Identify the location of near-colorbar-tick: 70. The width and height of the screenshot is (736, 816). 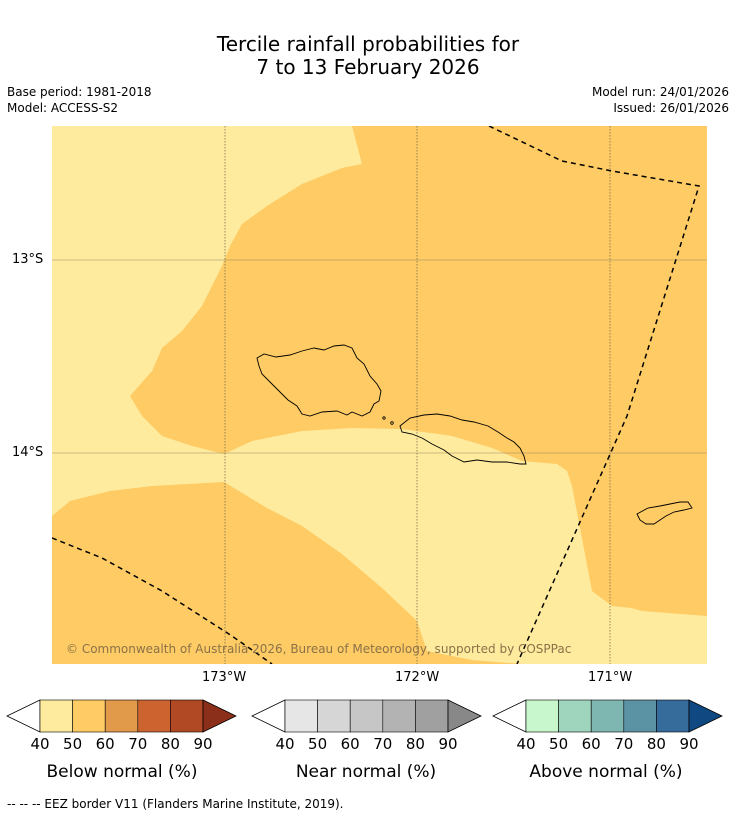
(383, 744).